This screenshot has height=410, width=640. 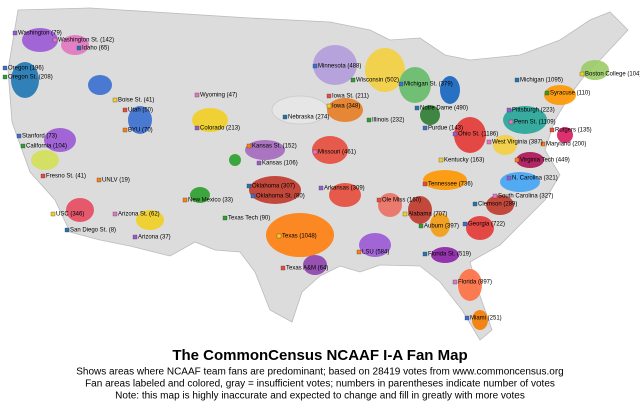 I want to click on team-label: Purdue (143), so click(x=445, y=129).